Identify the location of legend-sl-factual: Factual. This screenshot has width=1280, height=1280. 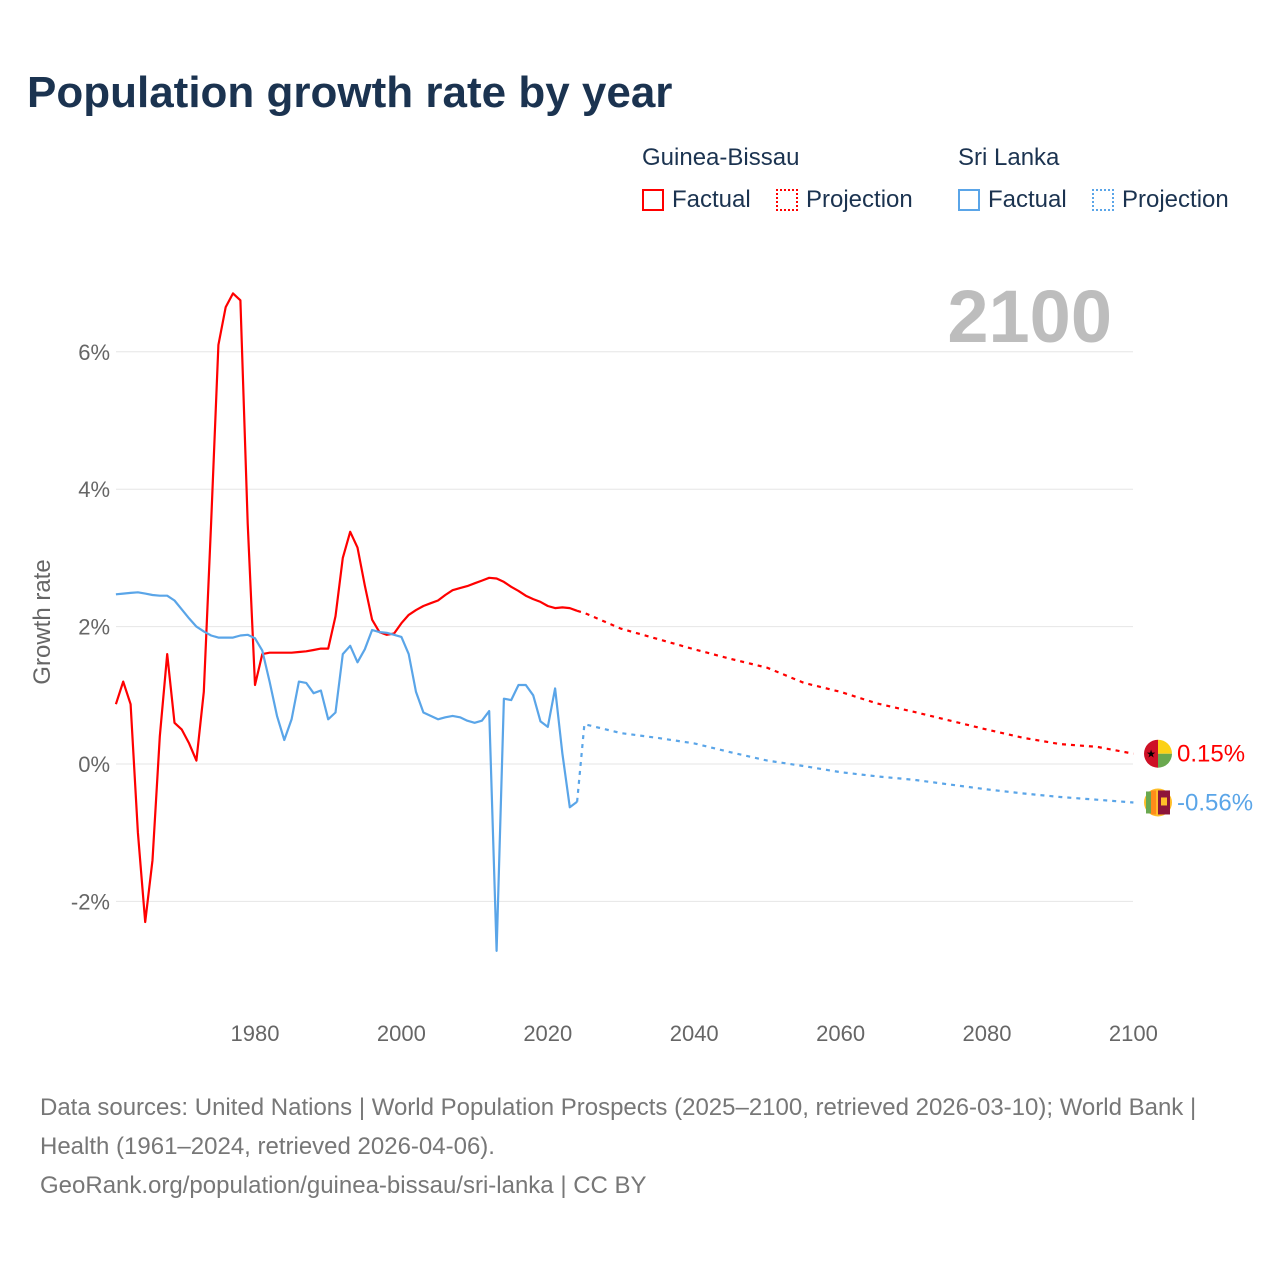
(1012, 200).